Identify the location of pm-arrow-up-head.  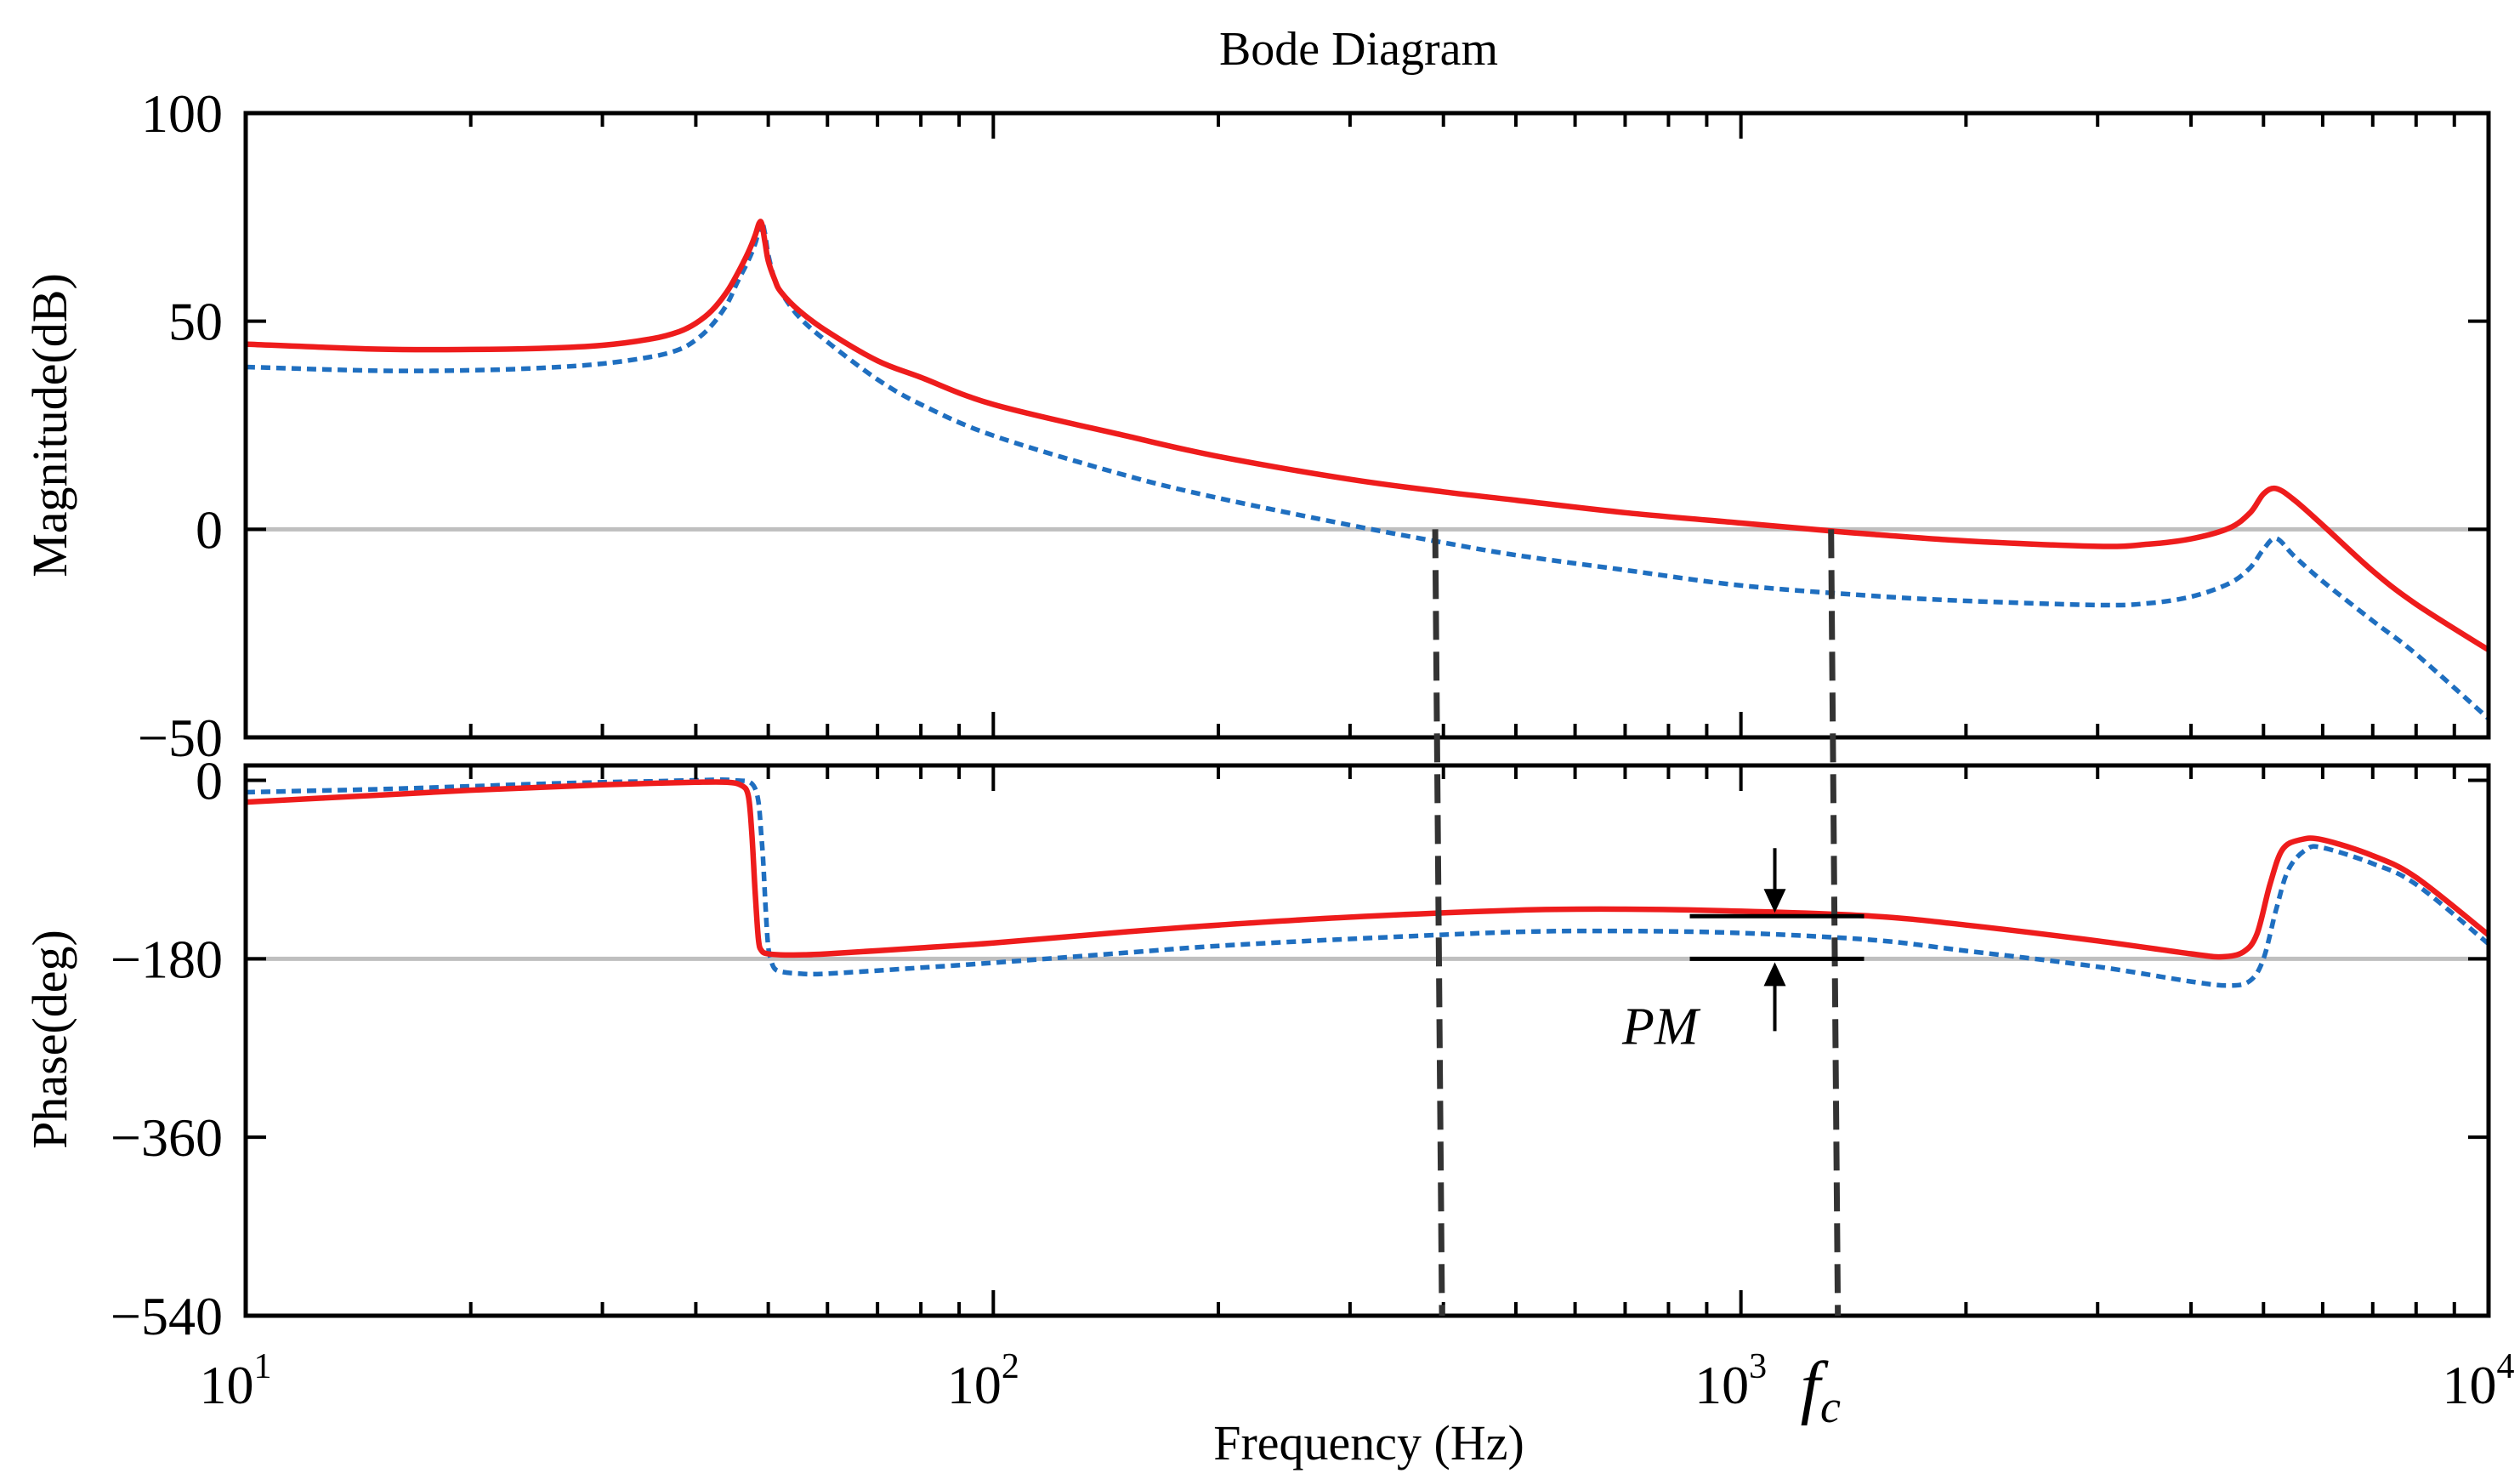
(1775, 974).